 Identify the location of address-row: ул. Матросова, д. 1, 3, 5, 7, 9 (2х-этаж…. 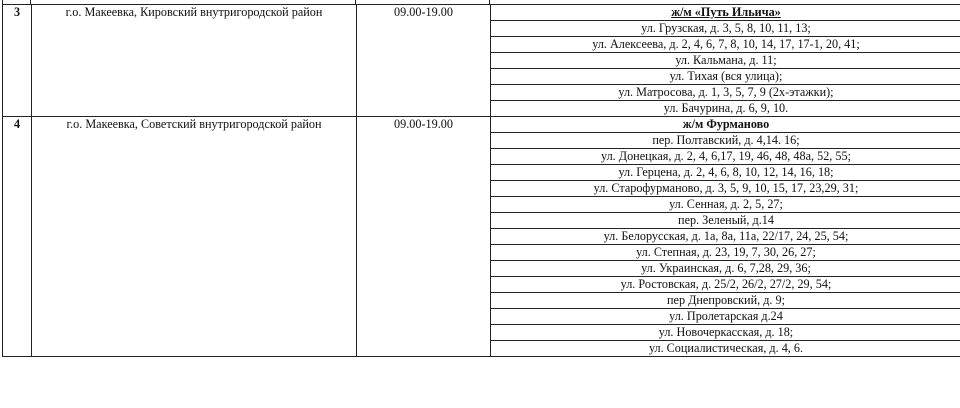
(481, 92).